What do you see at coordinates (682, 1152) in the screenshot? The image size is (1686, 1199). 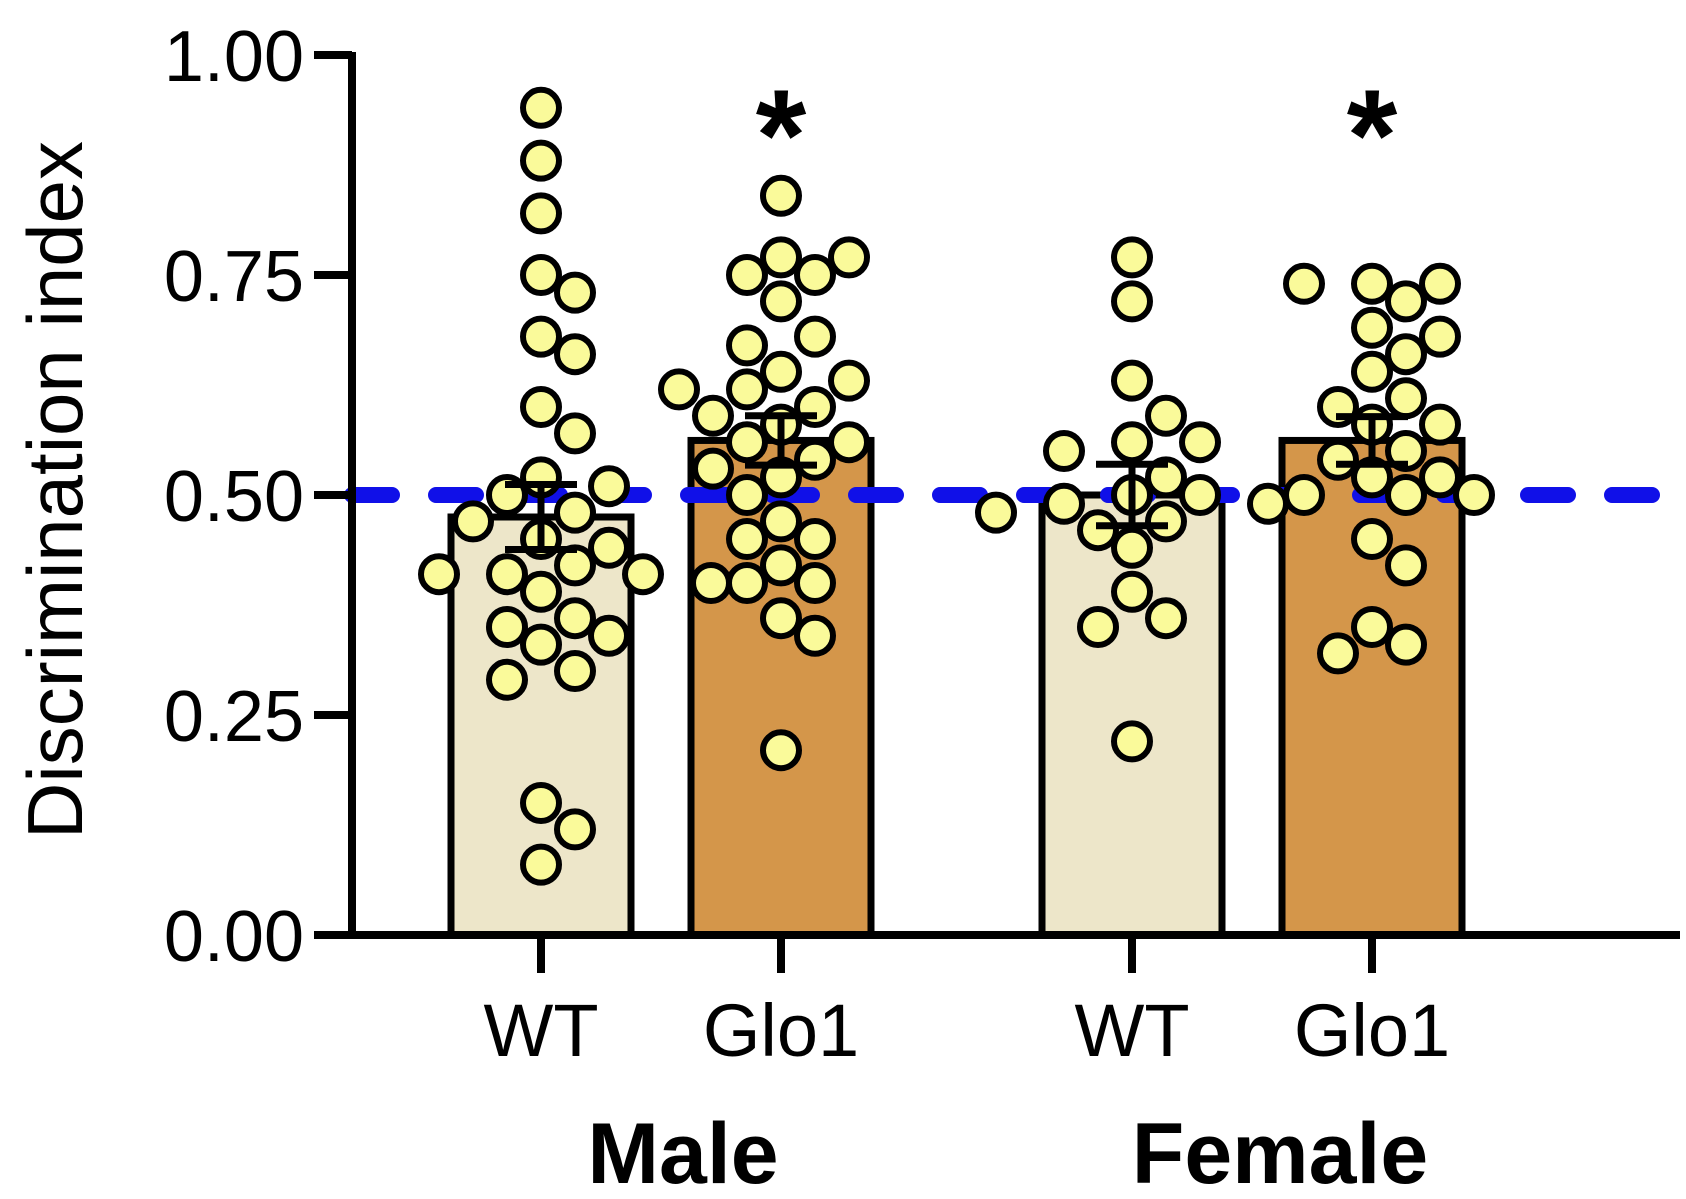 I see `group-label-male: Male` at bounding box center [682, 1152].